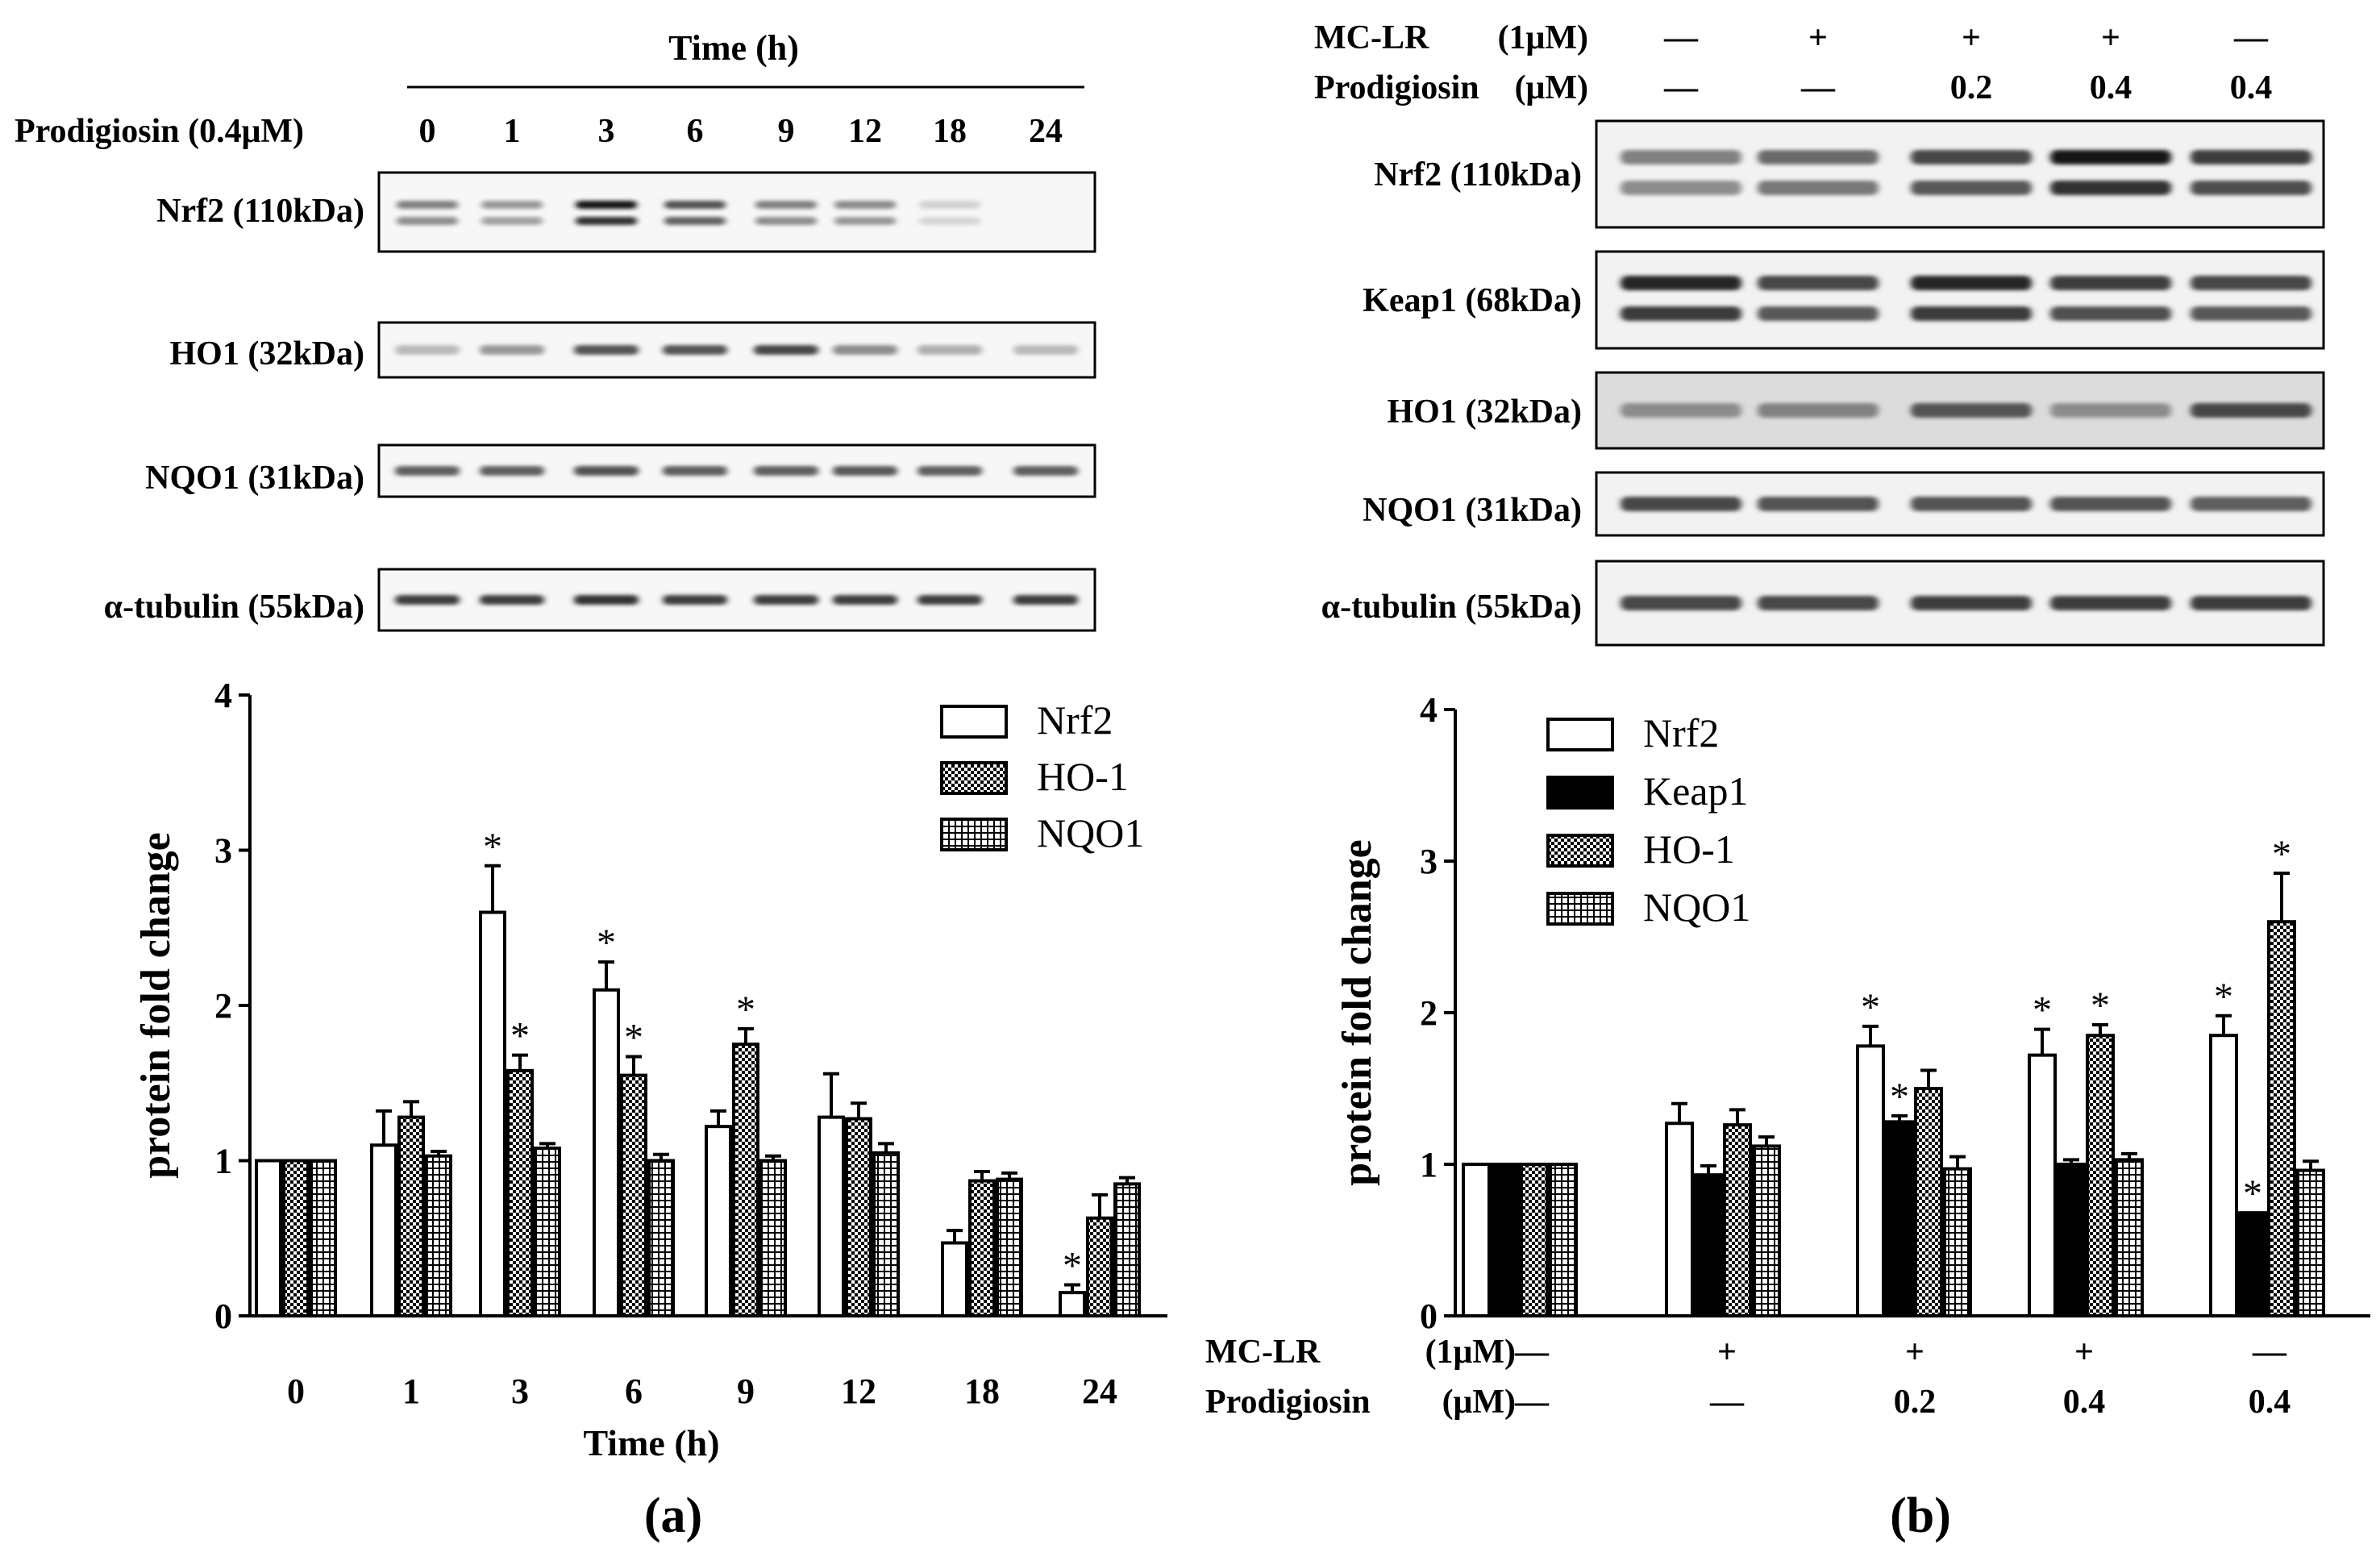  Describe the element at coordinates (512, 131) in the screenshot. I see `lane-label: 1` at that location.